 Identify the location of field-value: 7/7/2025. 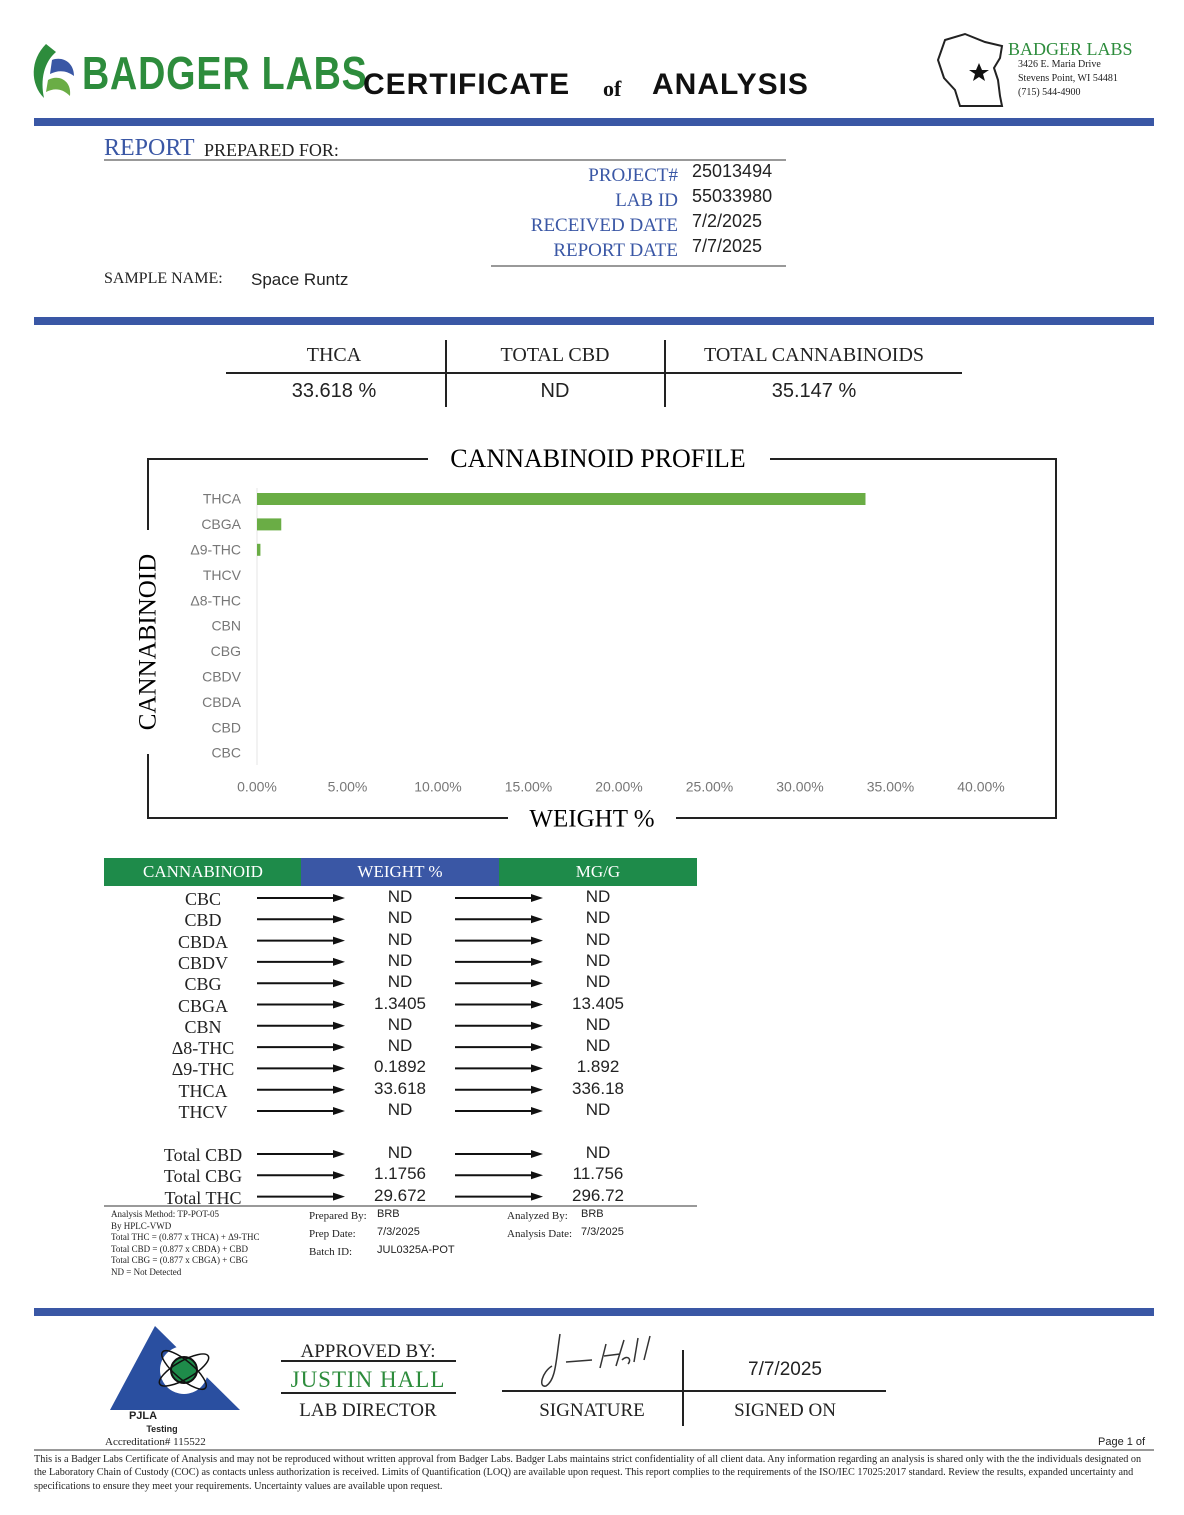
(727, 246).